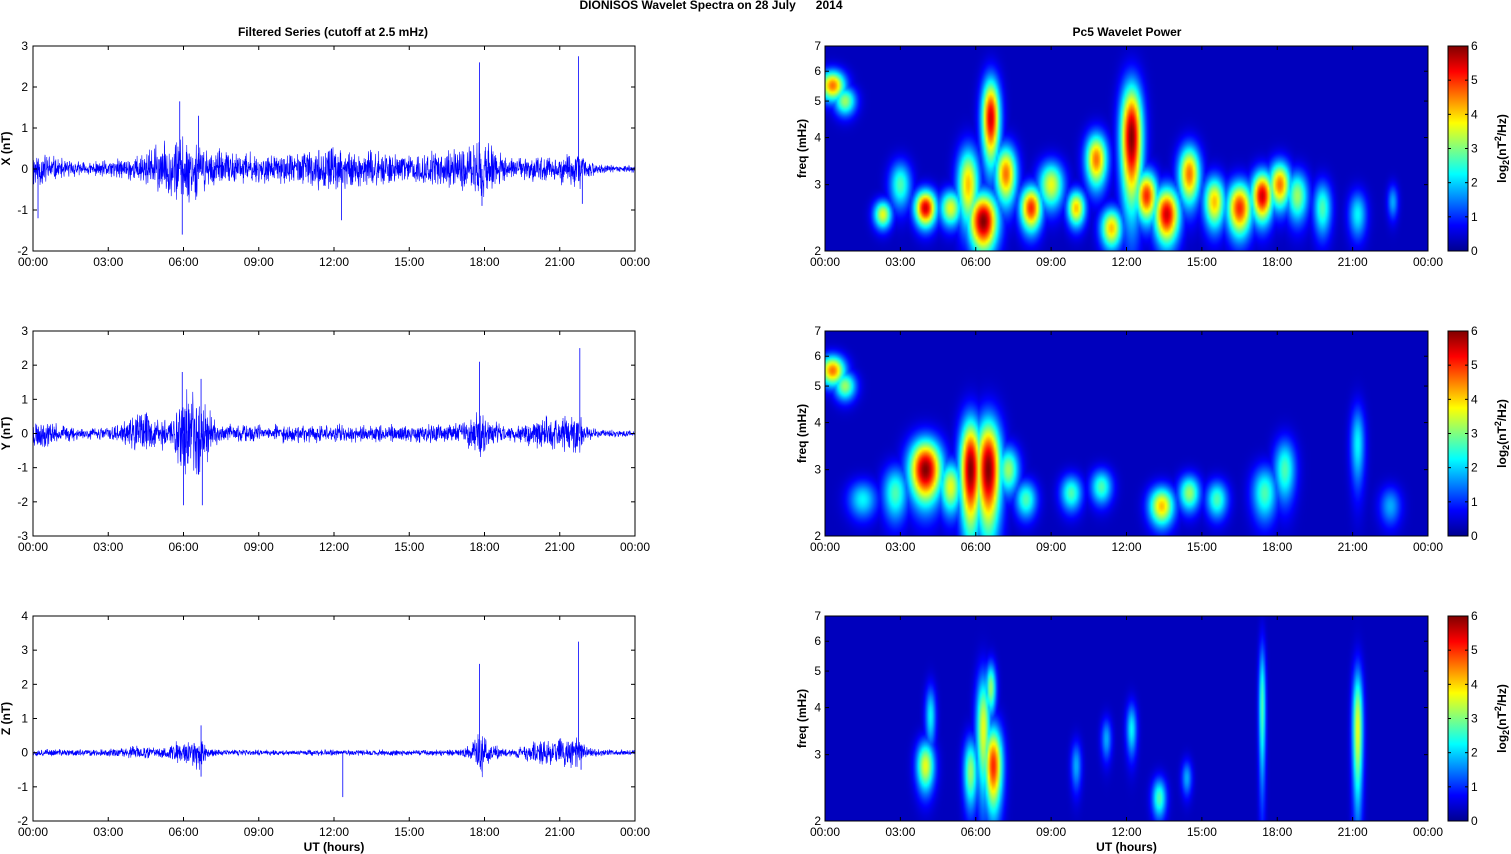  Describe the element at coordinates (24, 719) in the screenshot. I see `z-ytick-label: 1` at that location.